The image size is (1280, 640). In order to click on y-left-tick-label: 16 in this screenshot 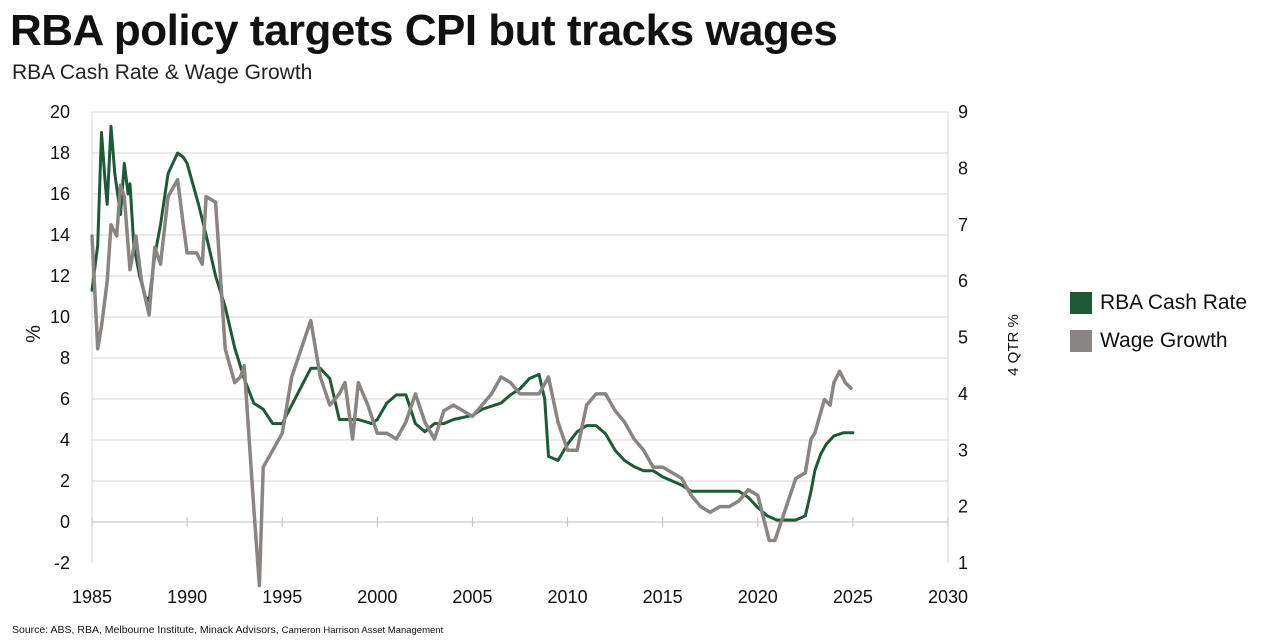, I will do `click(60, 194)`.